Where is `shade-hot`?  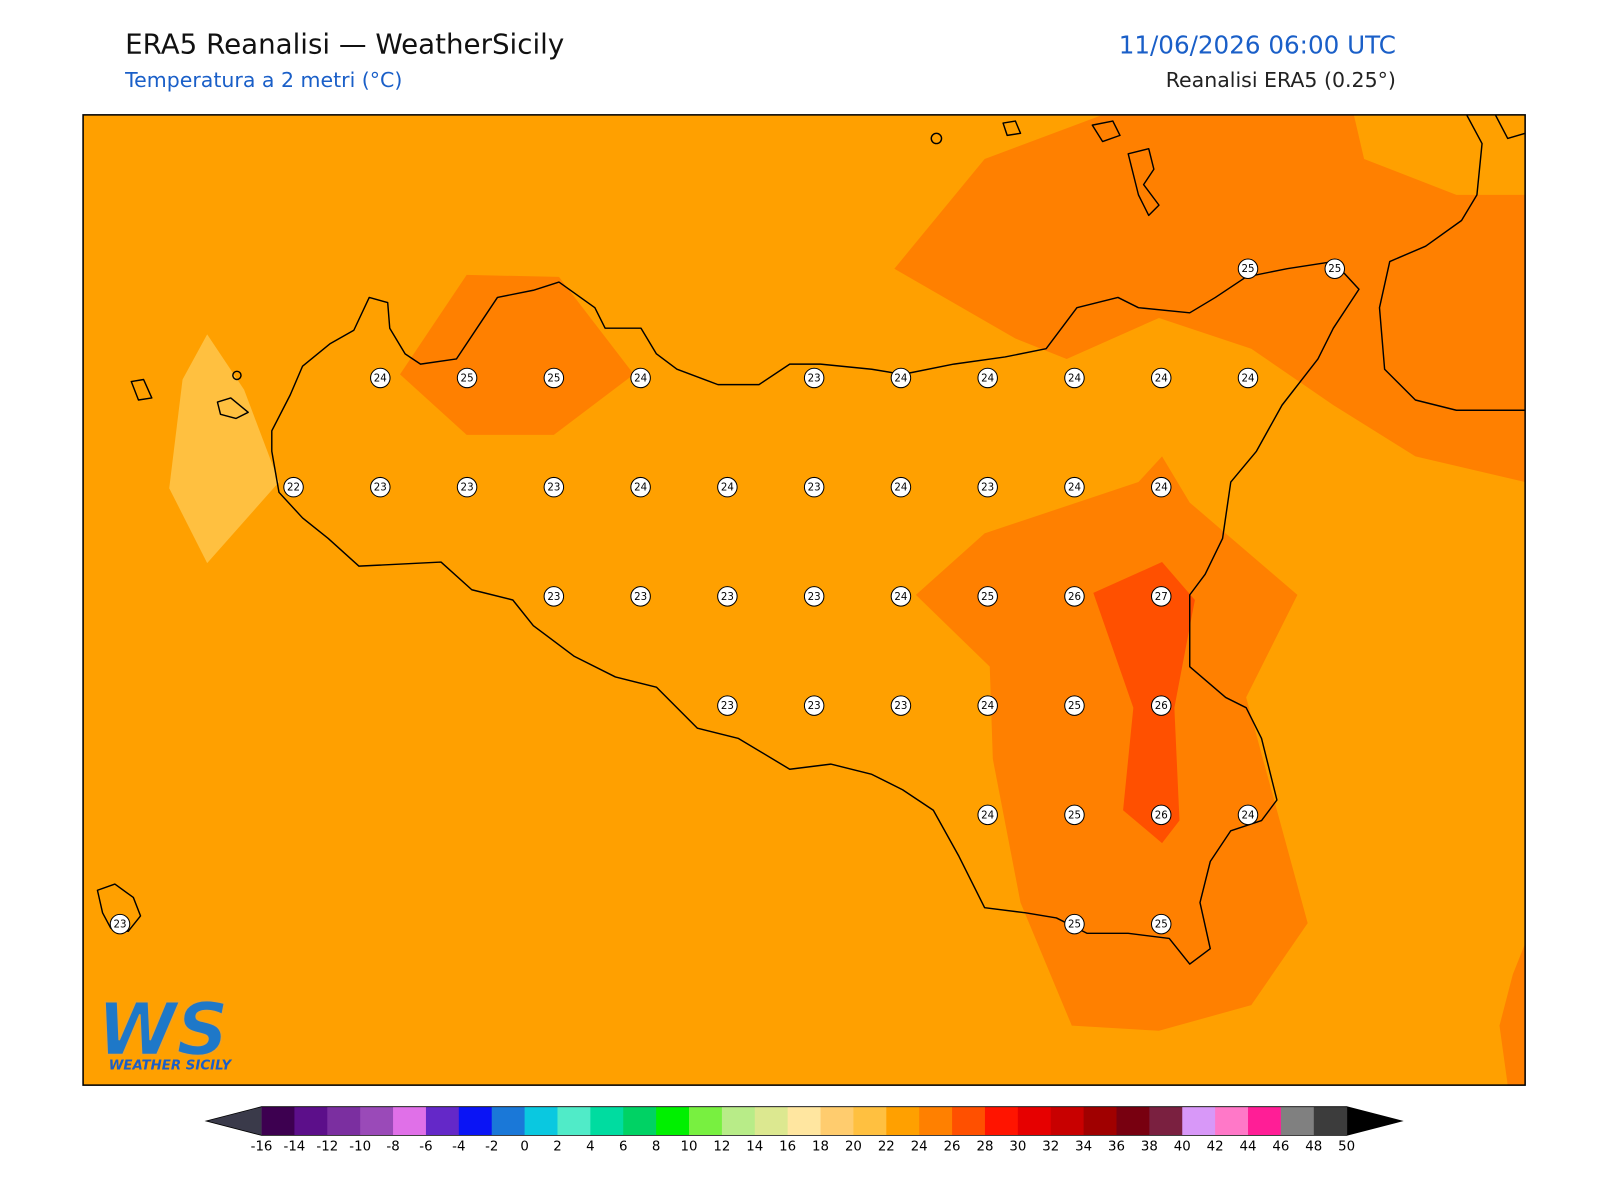 shade-hot is located at coordinates (1144, 703).